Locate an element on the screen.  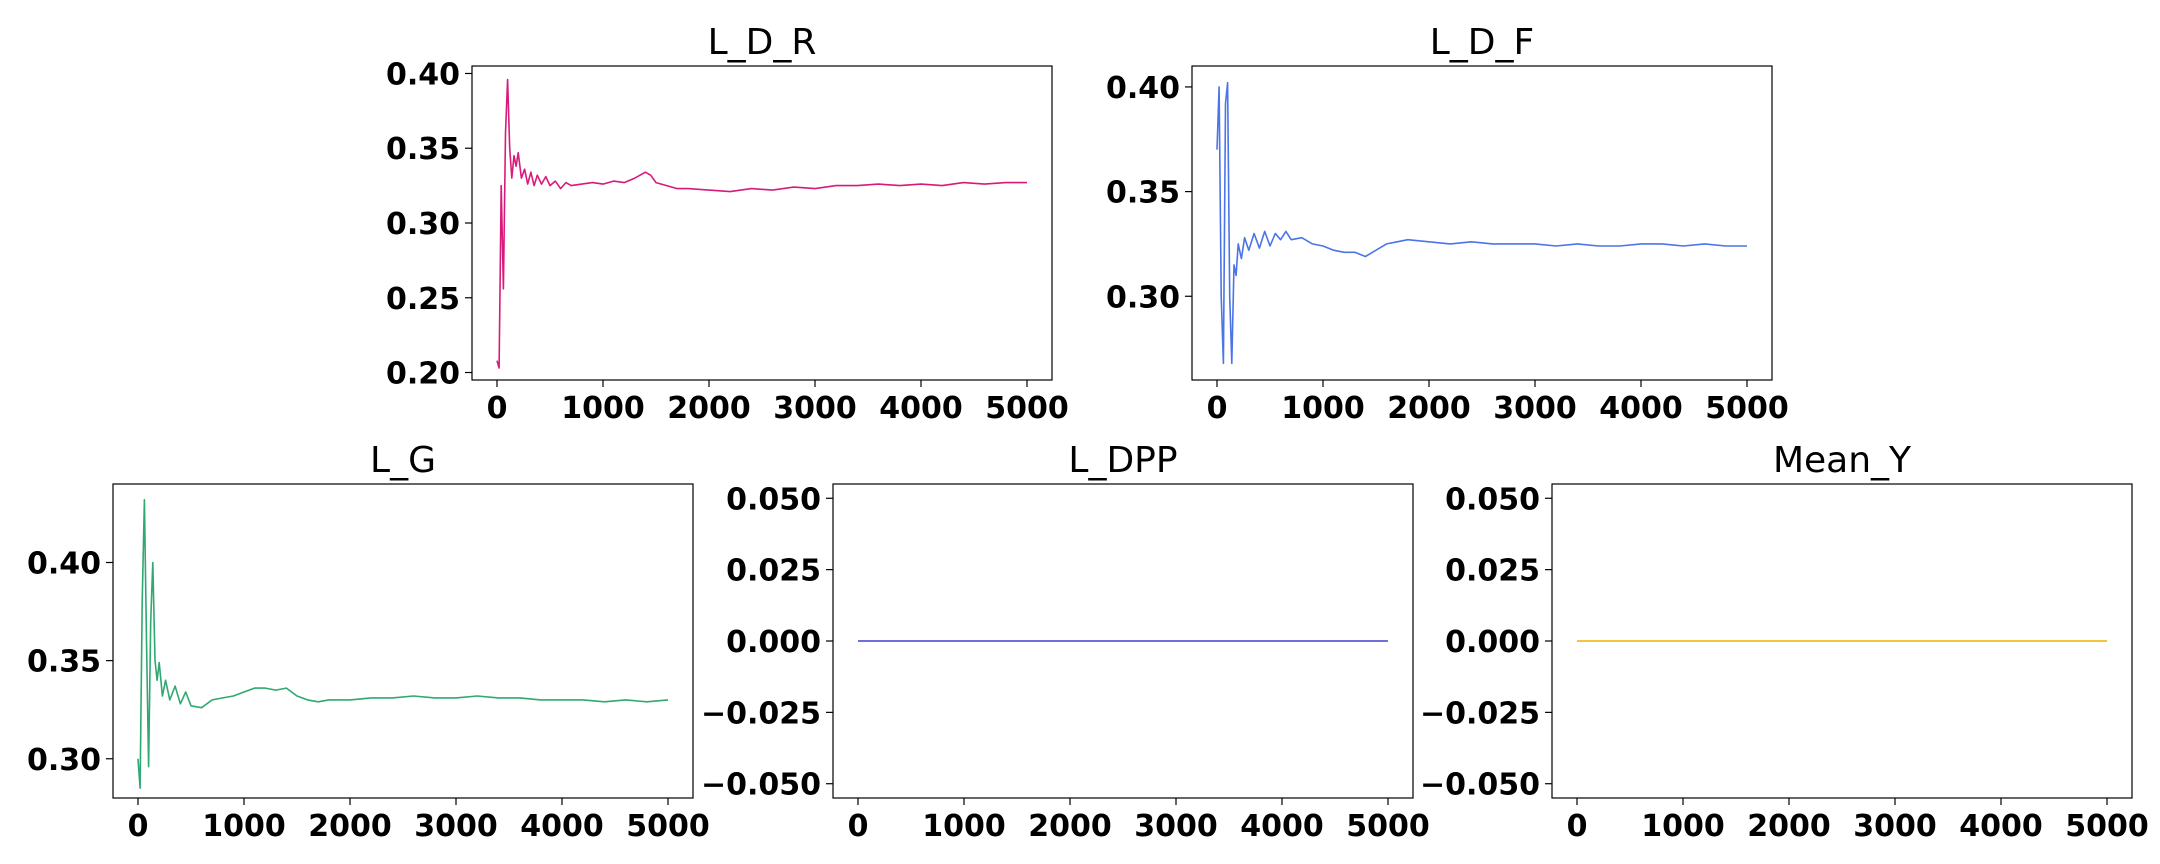
y-tick-label: 0.20 is located at coordinates (423, 374).